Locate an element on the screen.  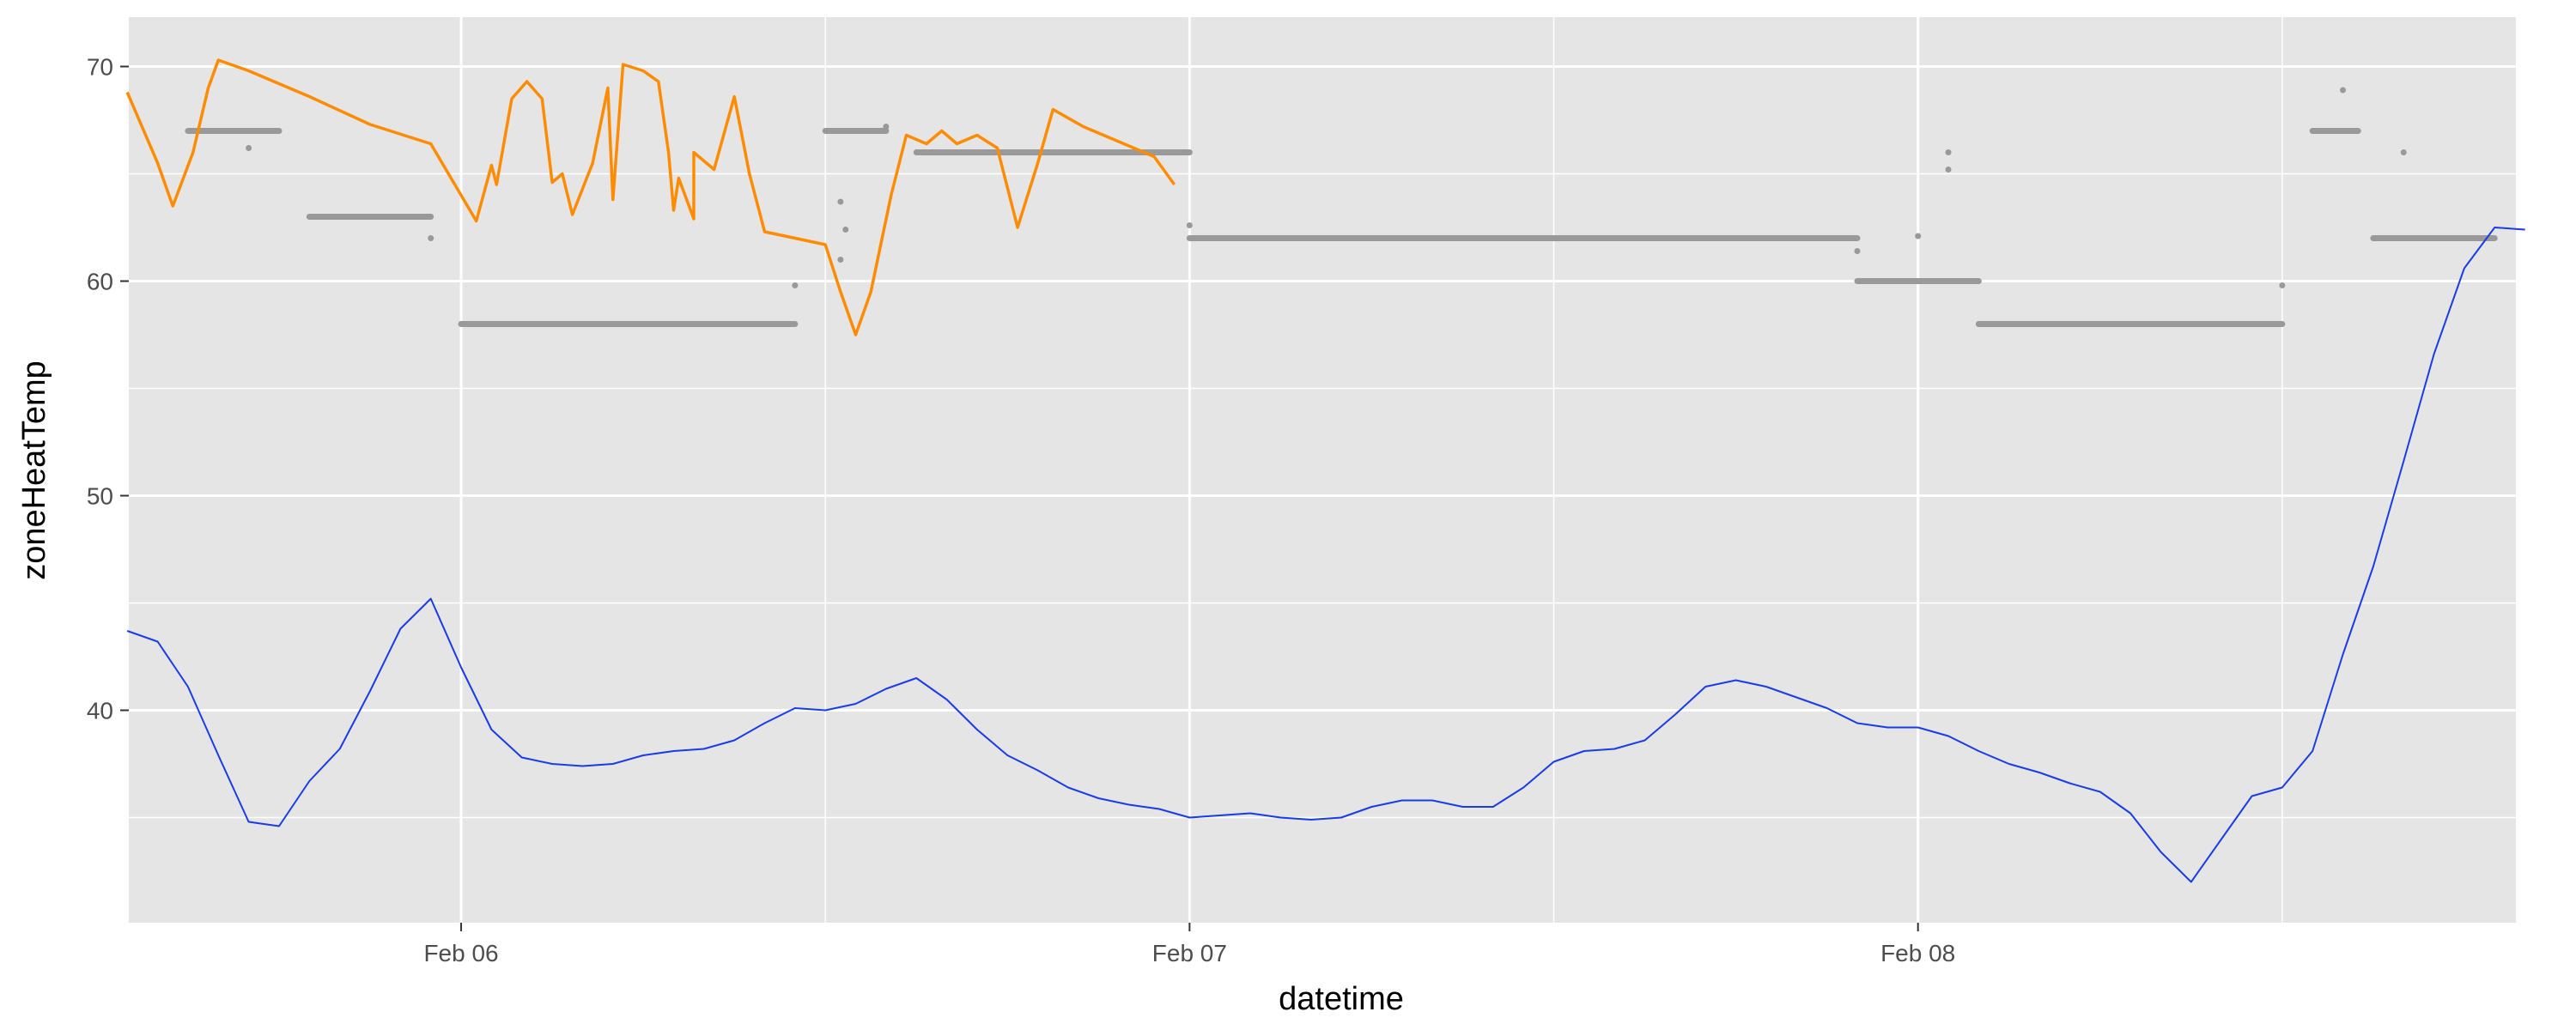
y-tick-label: 70 is located at coordinates (100, 67).